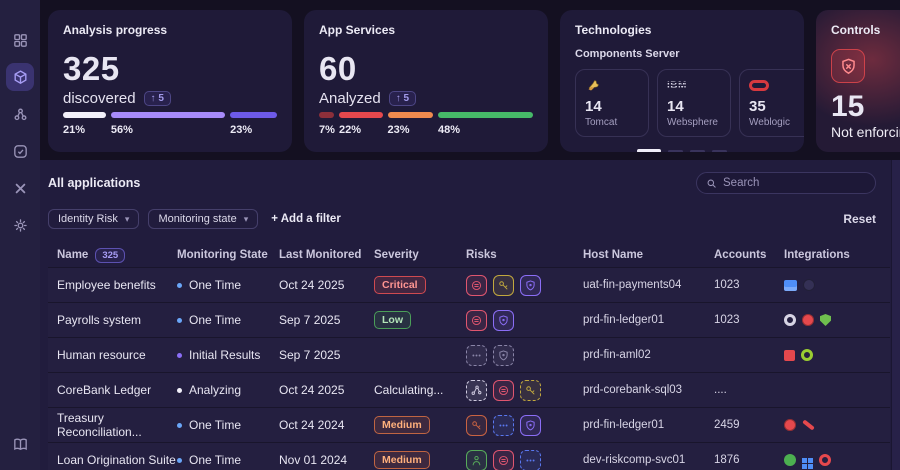 Image resolution: width=900 pixels, height=470 pixels. I want to click on column-name: Name, so click(73, 255).